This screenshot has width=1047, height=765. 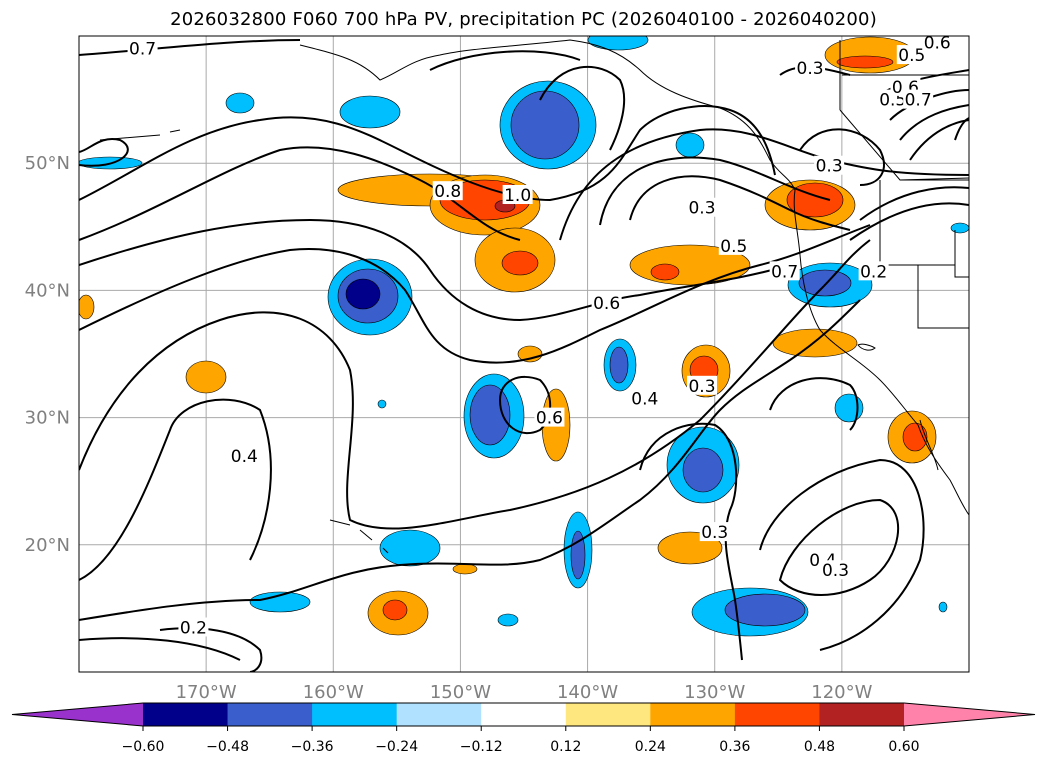 I want to click on negative-anomaly-west, so click(x=370, y=297).